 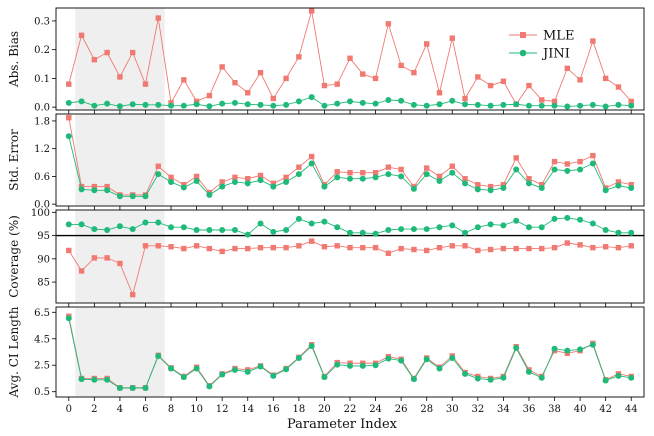 What do you see at coordinates (375, 409) in the screenshot?
I see `x-tick-label: 24` at bounding box center [375, 409].